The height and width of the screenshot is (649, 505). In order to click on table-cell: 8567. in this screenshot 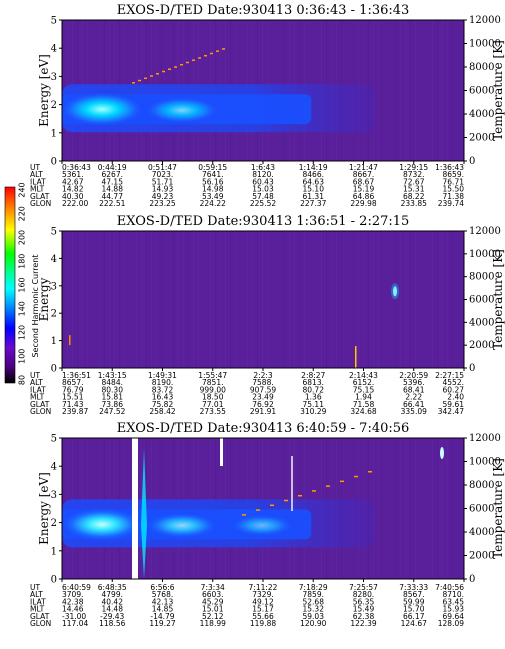, I will do `click(413, 594)`.